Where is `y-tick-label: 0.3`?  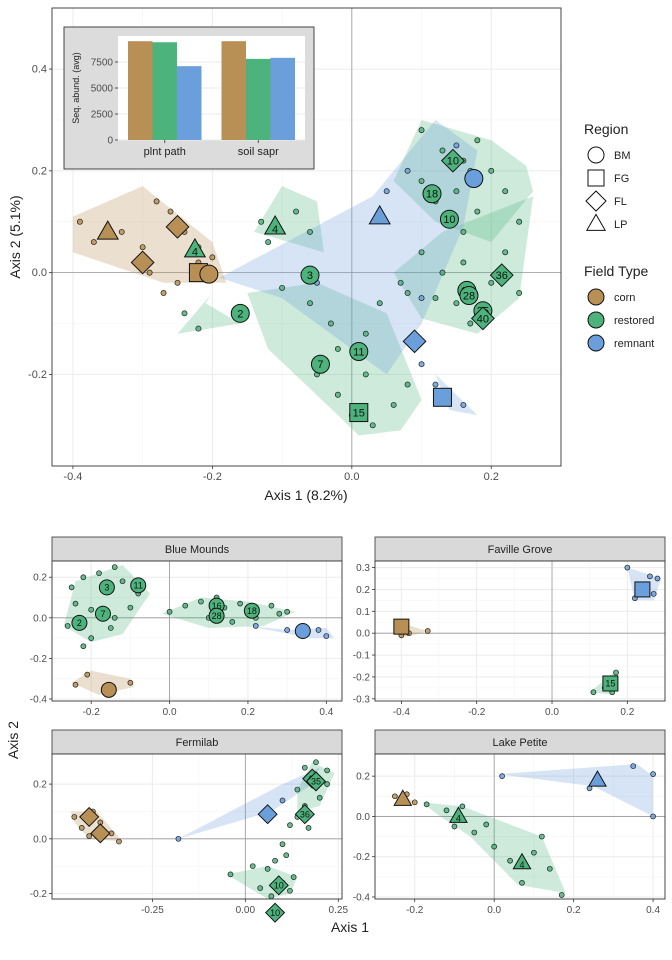 y-tick-label: 0.3 is located at coordinates (363, 568).